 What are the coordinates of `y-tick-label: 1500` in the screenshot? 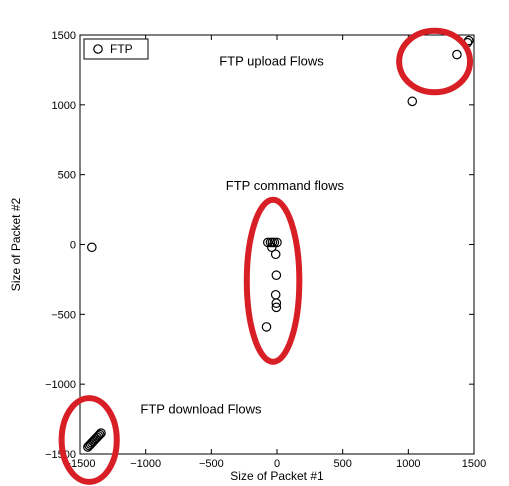 It's located at (64, 36).